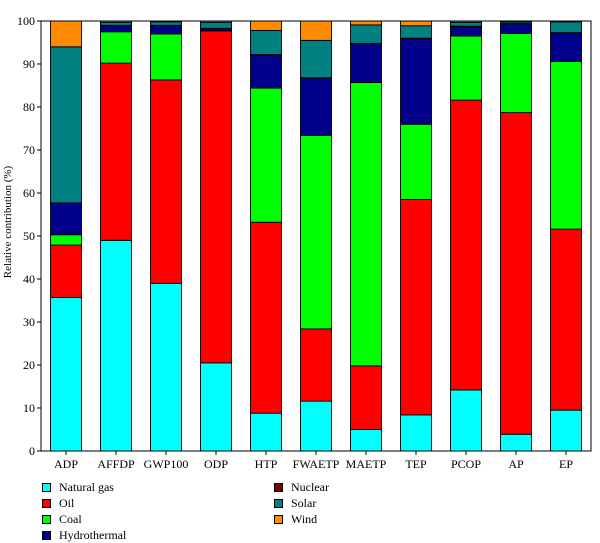 This screenshot has height=543, width=600. Describe the element at coordinates (366, 224) in the screenshot. I see `bar-segment-maetp-coal` at that location.